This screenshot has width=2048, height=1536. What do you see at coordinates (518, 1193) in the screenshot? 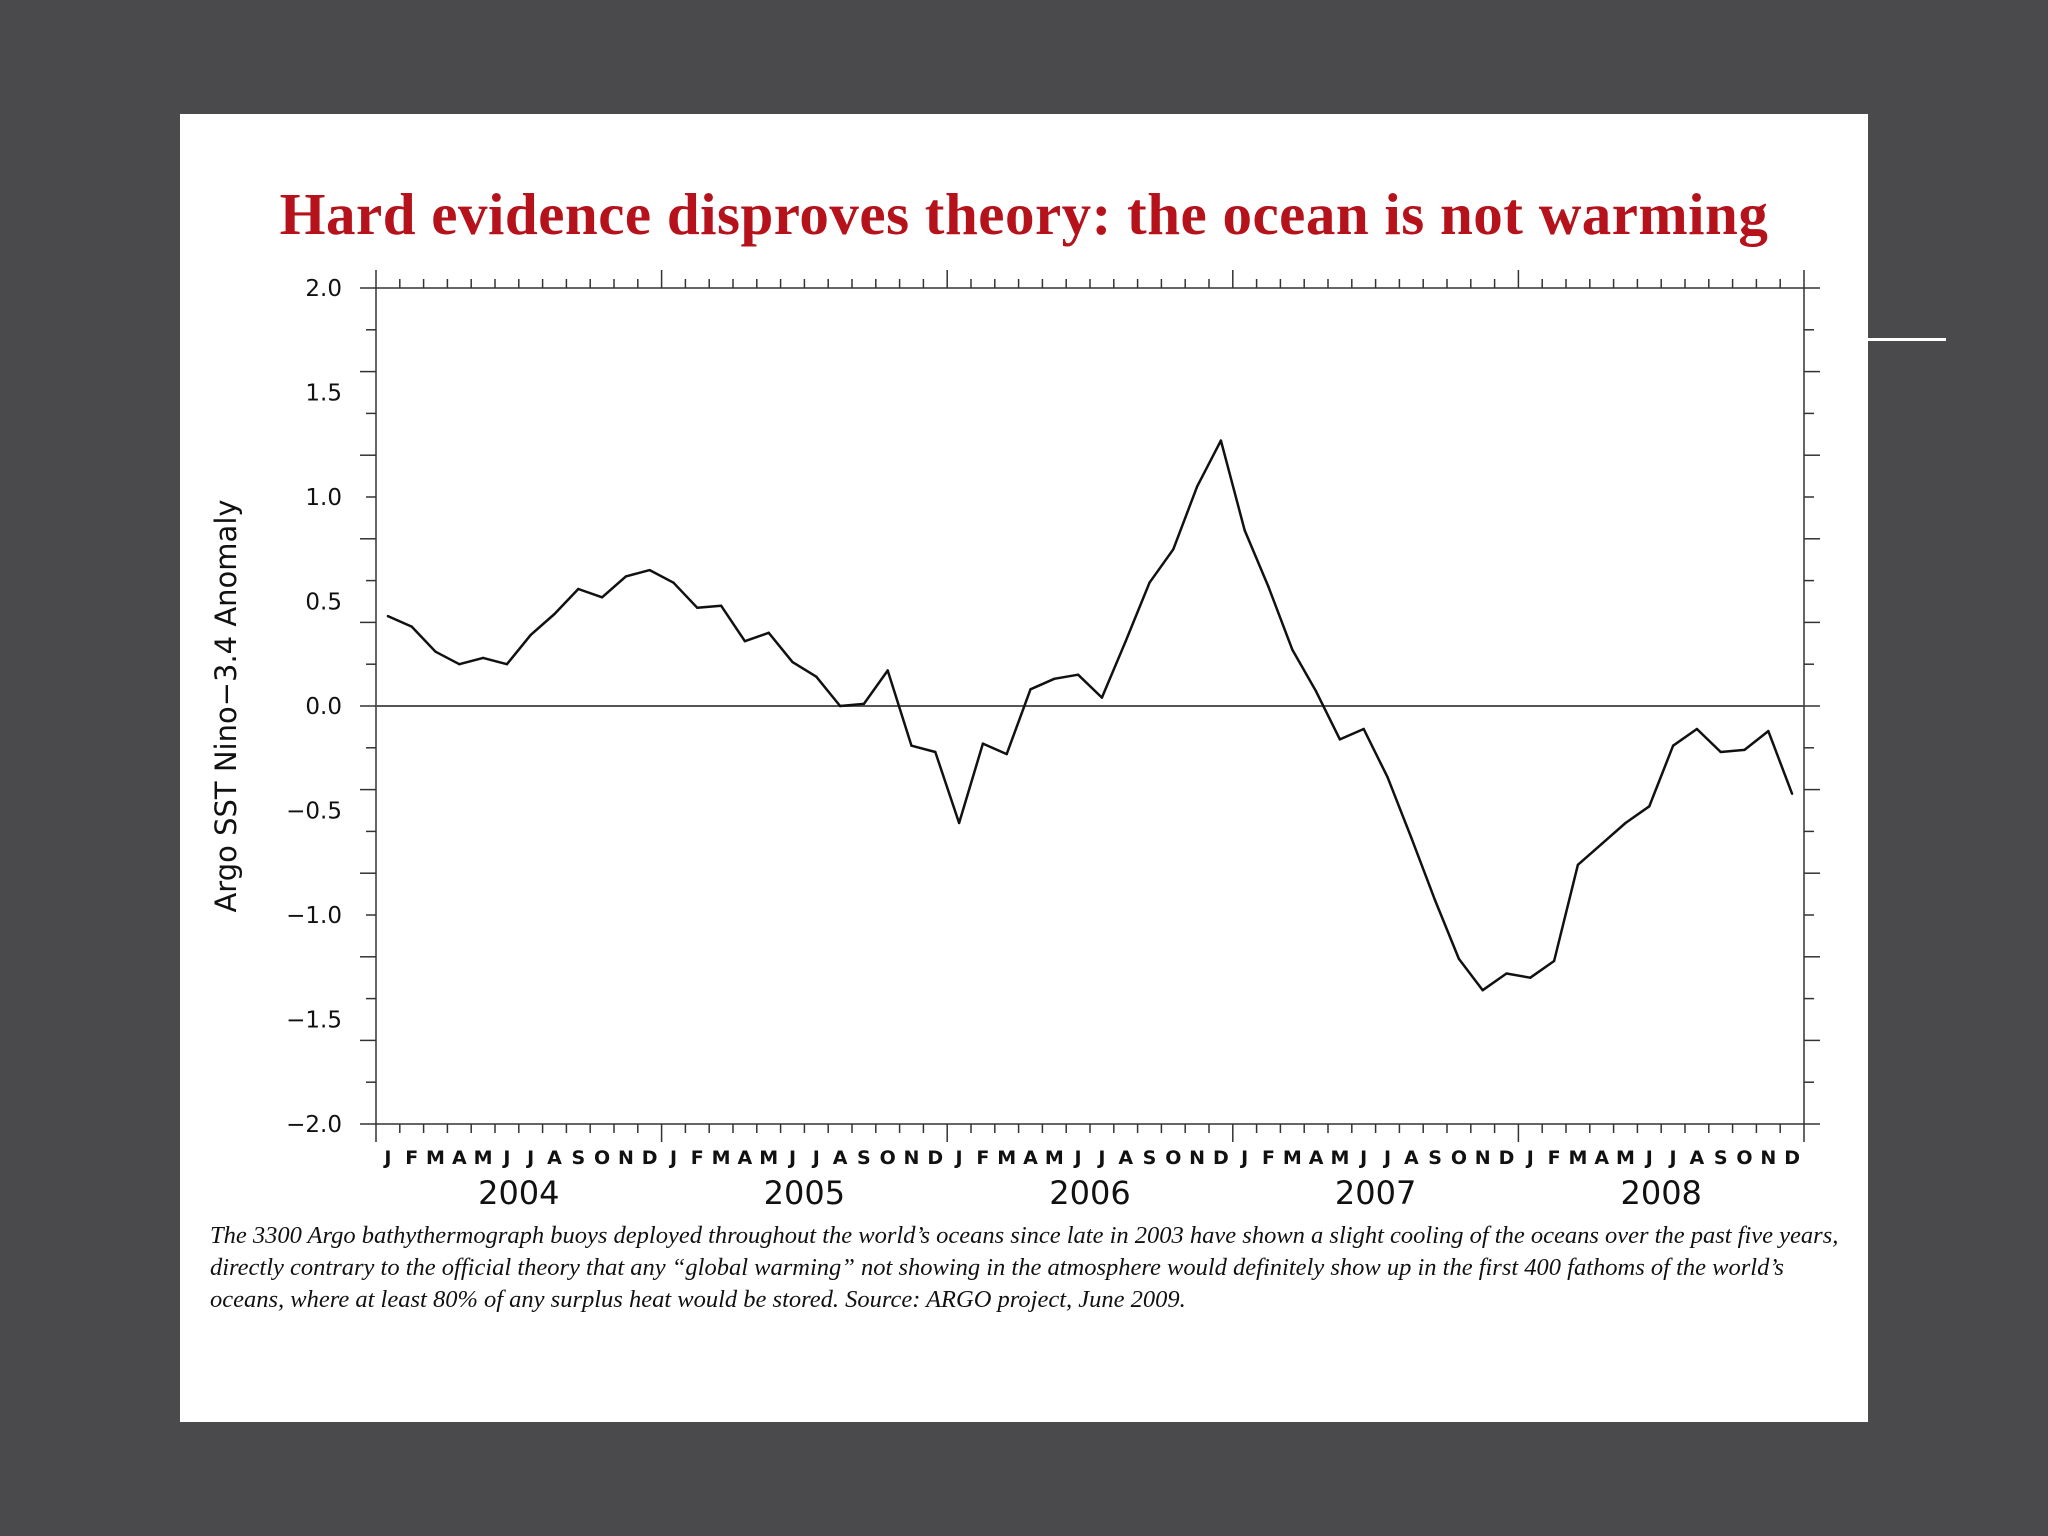
I see `x-year-label: 2004` at bounding box center [518, 1193].